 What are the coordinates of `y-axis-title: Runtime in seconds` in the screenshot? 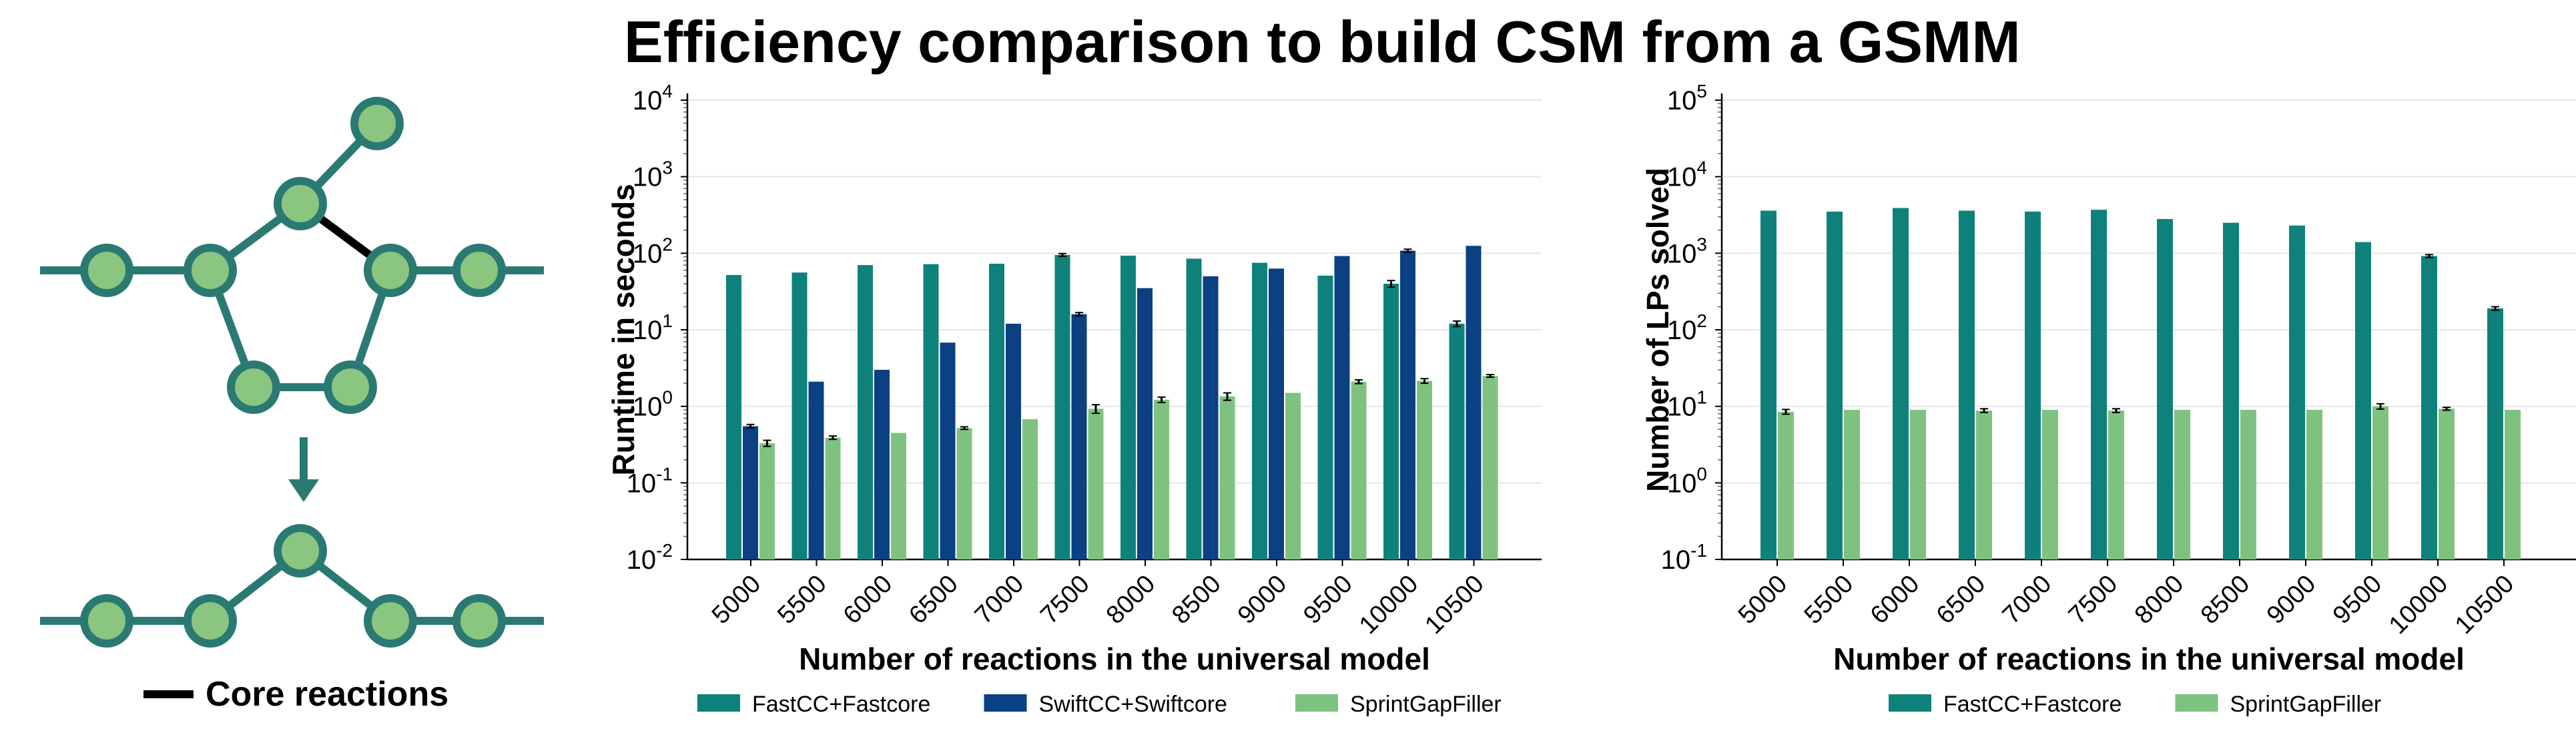 It's located at (623, 329).